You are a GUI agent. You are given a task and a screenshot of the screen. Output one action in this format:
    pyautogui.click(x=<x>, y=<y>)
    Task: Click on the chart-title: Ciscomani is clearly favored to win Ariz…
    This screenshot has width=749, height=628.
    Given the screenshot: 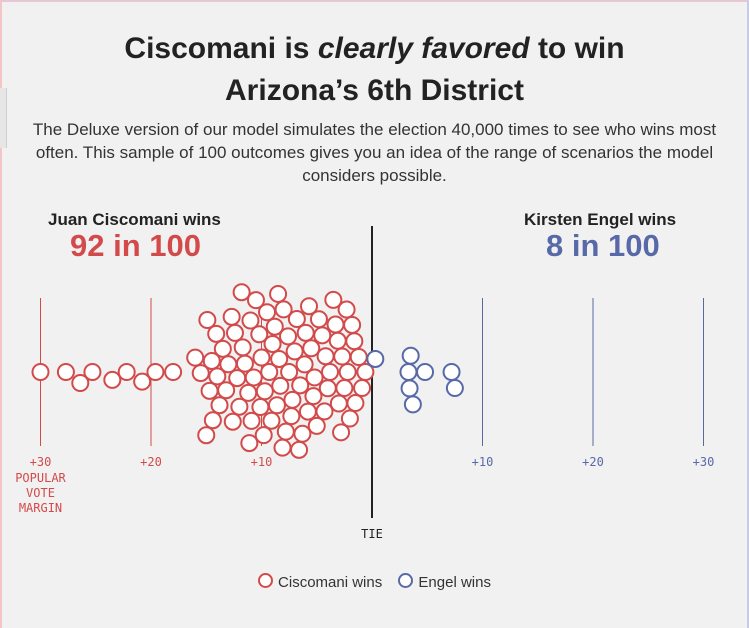 What is the action you would take?
    pyautogui.click(x=374, y=70)
    